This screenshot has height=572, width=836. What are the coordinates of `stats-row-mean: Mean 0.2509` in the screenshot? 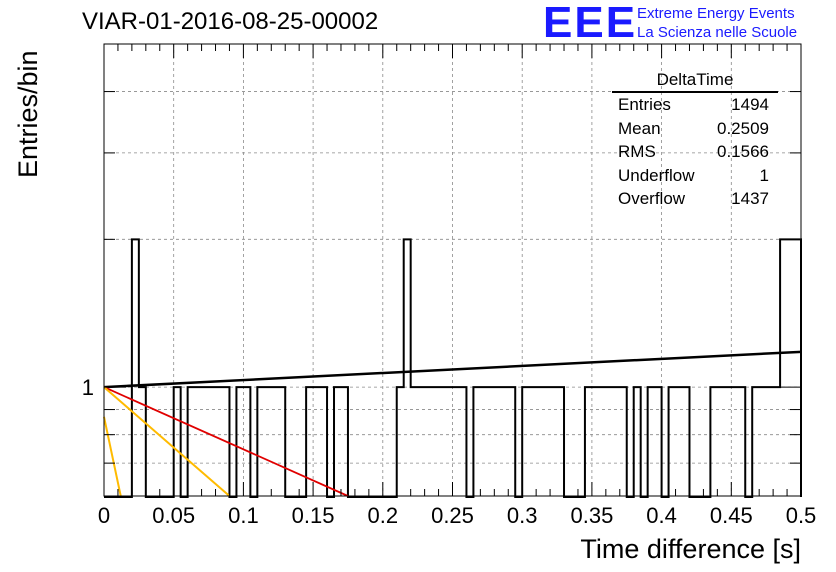 It's located at (695, 129).